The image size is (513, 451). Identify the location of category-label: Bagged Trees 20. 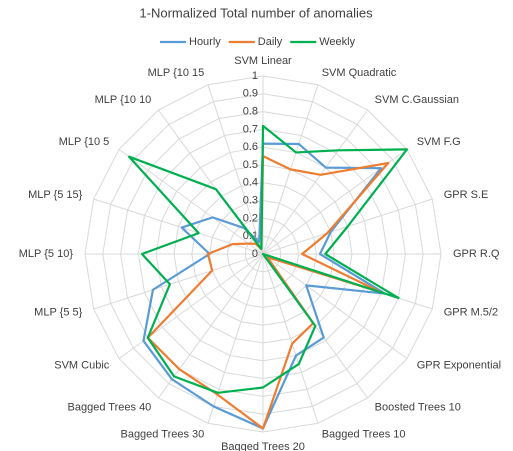
(263, 446).